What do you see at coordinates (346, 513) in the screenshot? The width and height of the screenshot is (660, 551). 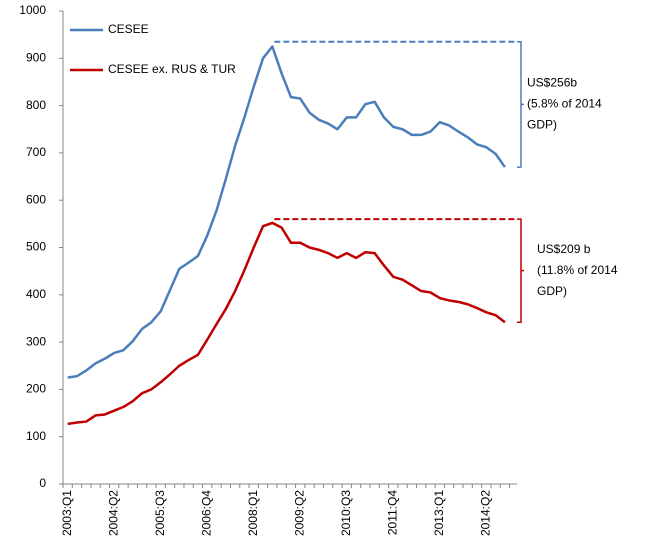 I see `x-tick-label: 2010:Q3` at bounding box center [346, 513].